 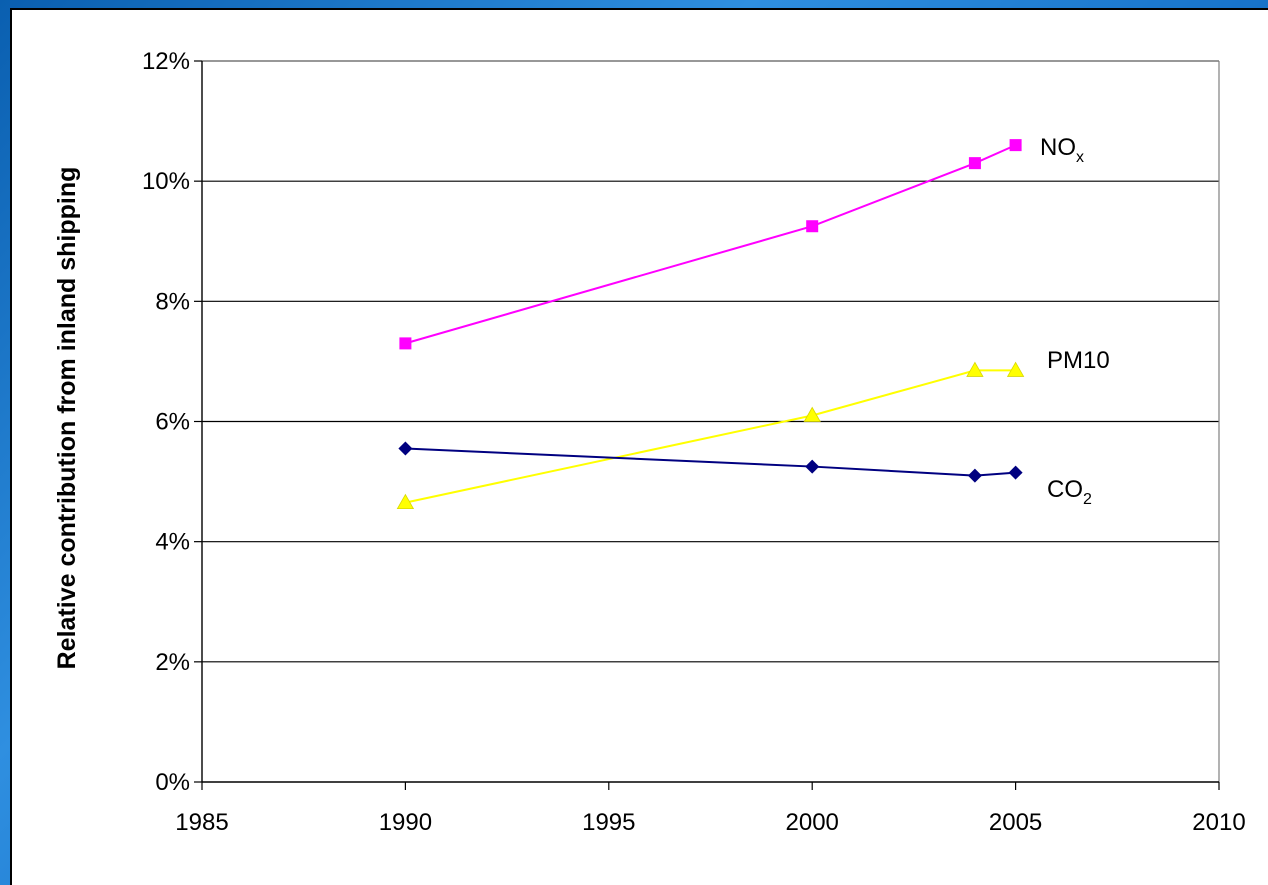 I want to click on y-tick-labels: 0% 2% 4% 6% 8% 10% 12%, so click(x=166, y=422).